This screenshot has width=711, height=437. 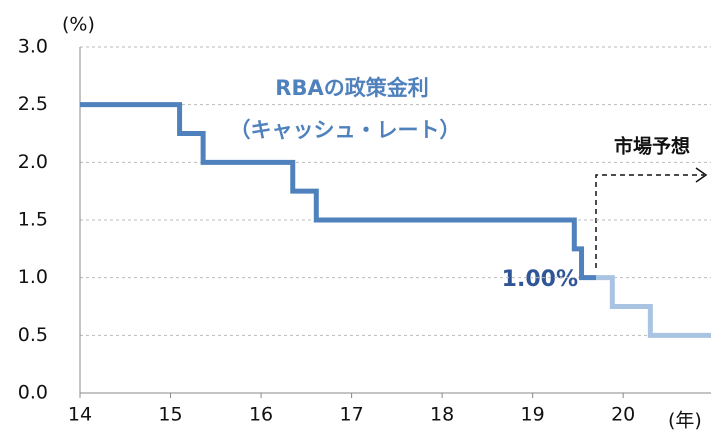 What do you see at coordinates (170, 415) in the screenshot?
I see `x-tick-label: 15` at bounding box center [170, 415].